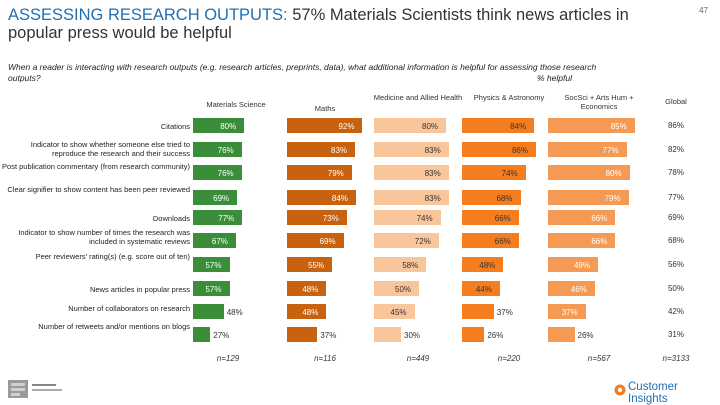 The height and width of the screenshot is (405, 720). I want to click on column-header-1: Materials Science, so click(236, 104).